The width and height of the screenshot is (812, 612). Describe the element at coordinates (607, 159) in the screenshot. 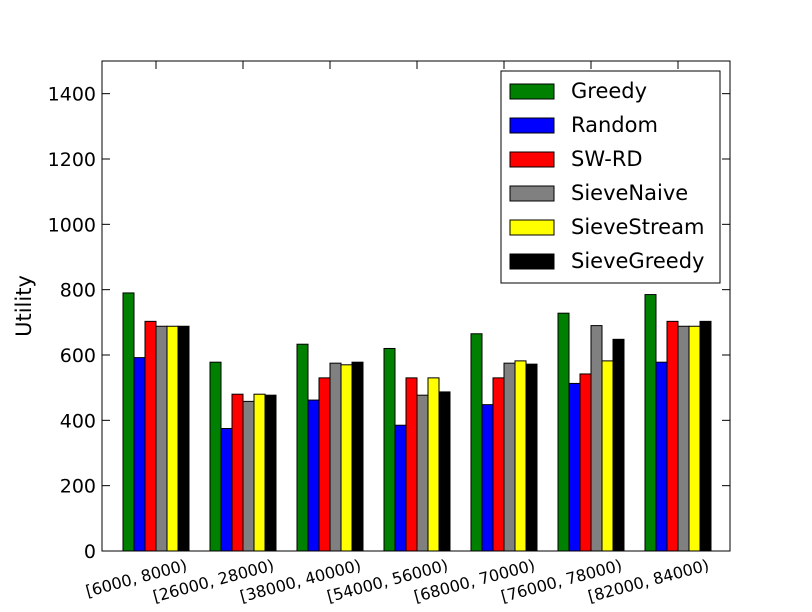

I see `legend-label-sw-rd: SW-RD` at that location.